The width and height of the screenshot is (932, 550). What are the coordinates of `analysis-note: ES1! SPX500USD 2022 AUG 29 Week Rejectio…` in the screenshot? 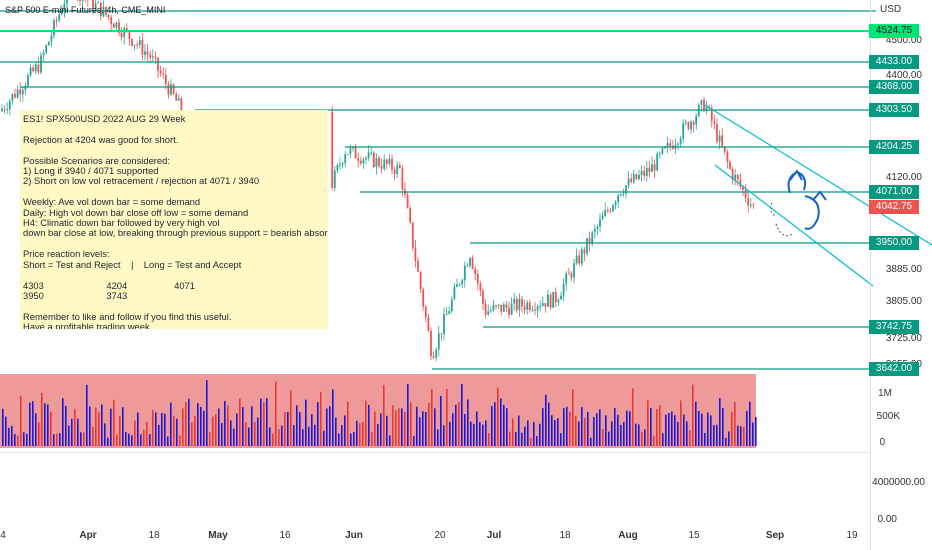 It's located at (174, 219).